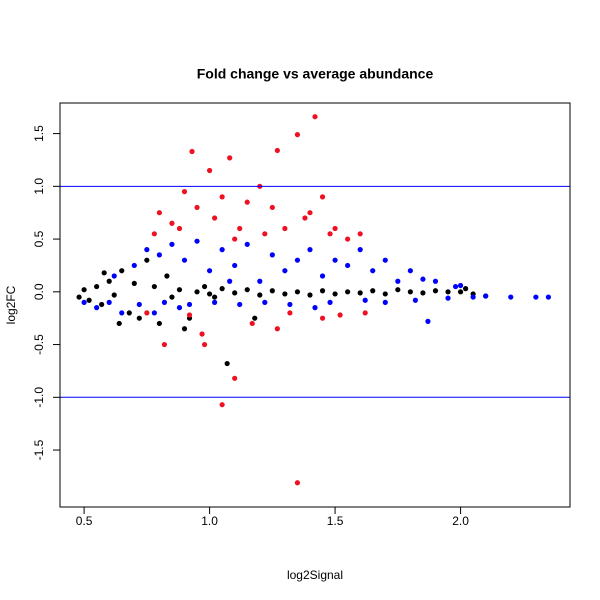 The image size is (600, 600). What do you see at coordinates (84, 521) in the screenshot?
I see `x-tick-label: 0.5` at bounding box center [84, 521].